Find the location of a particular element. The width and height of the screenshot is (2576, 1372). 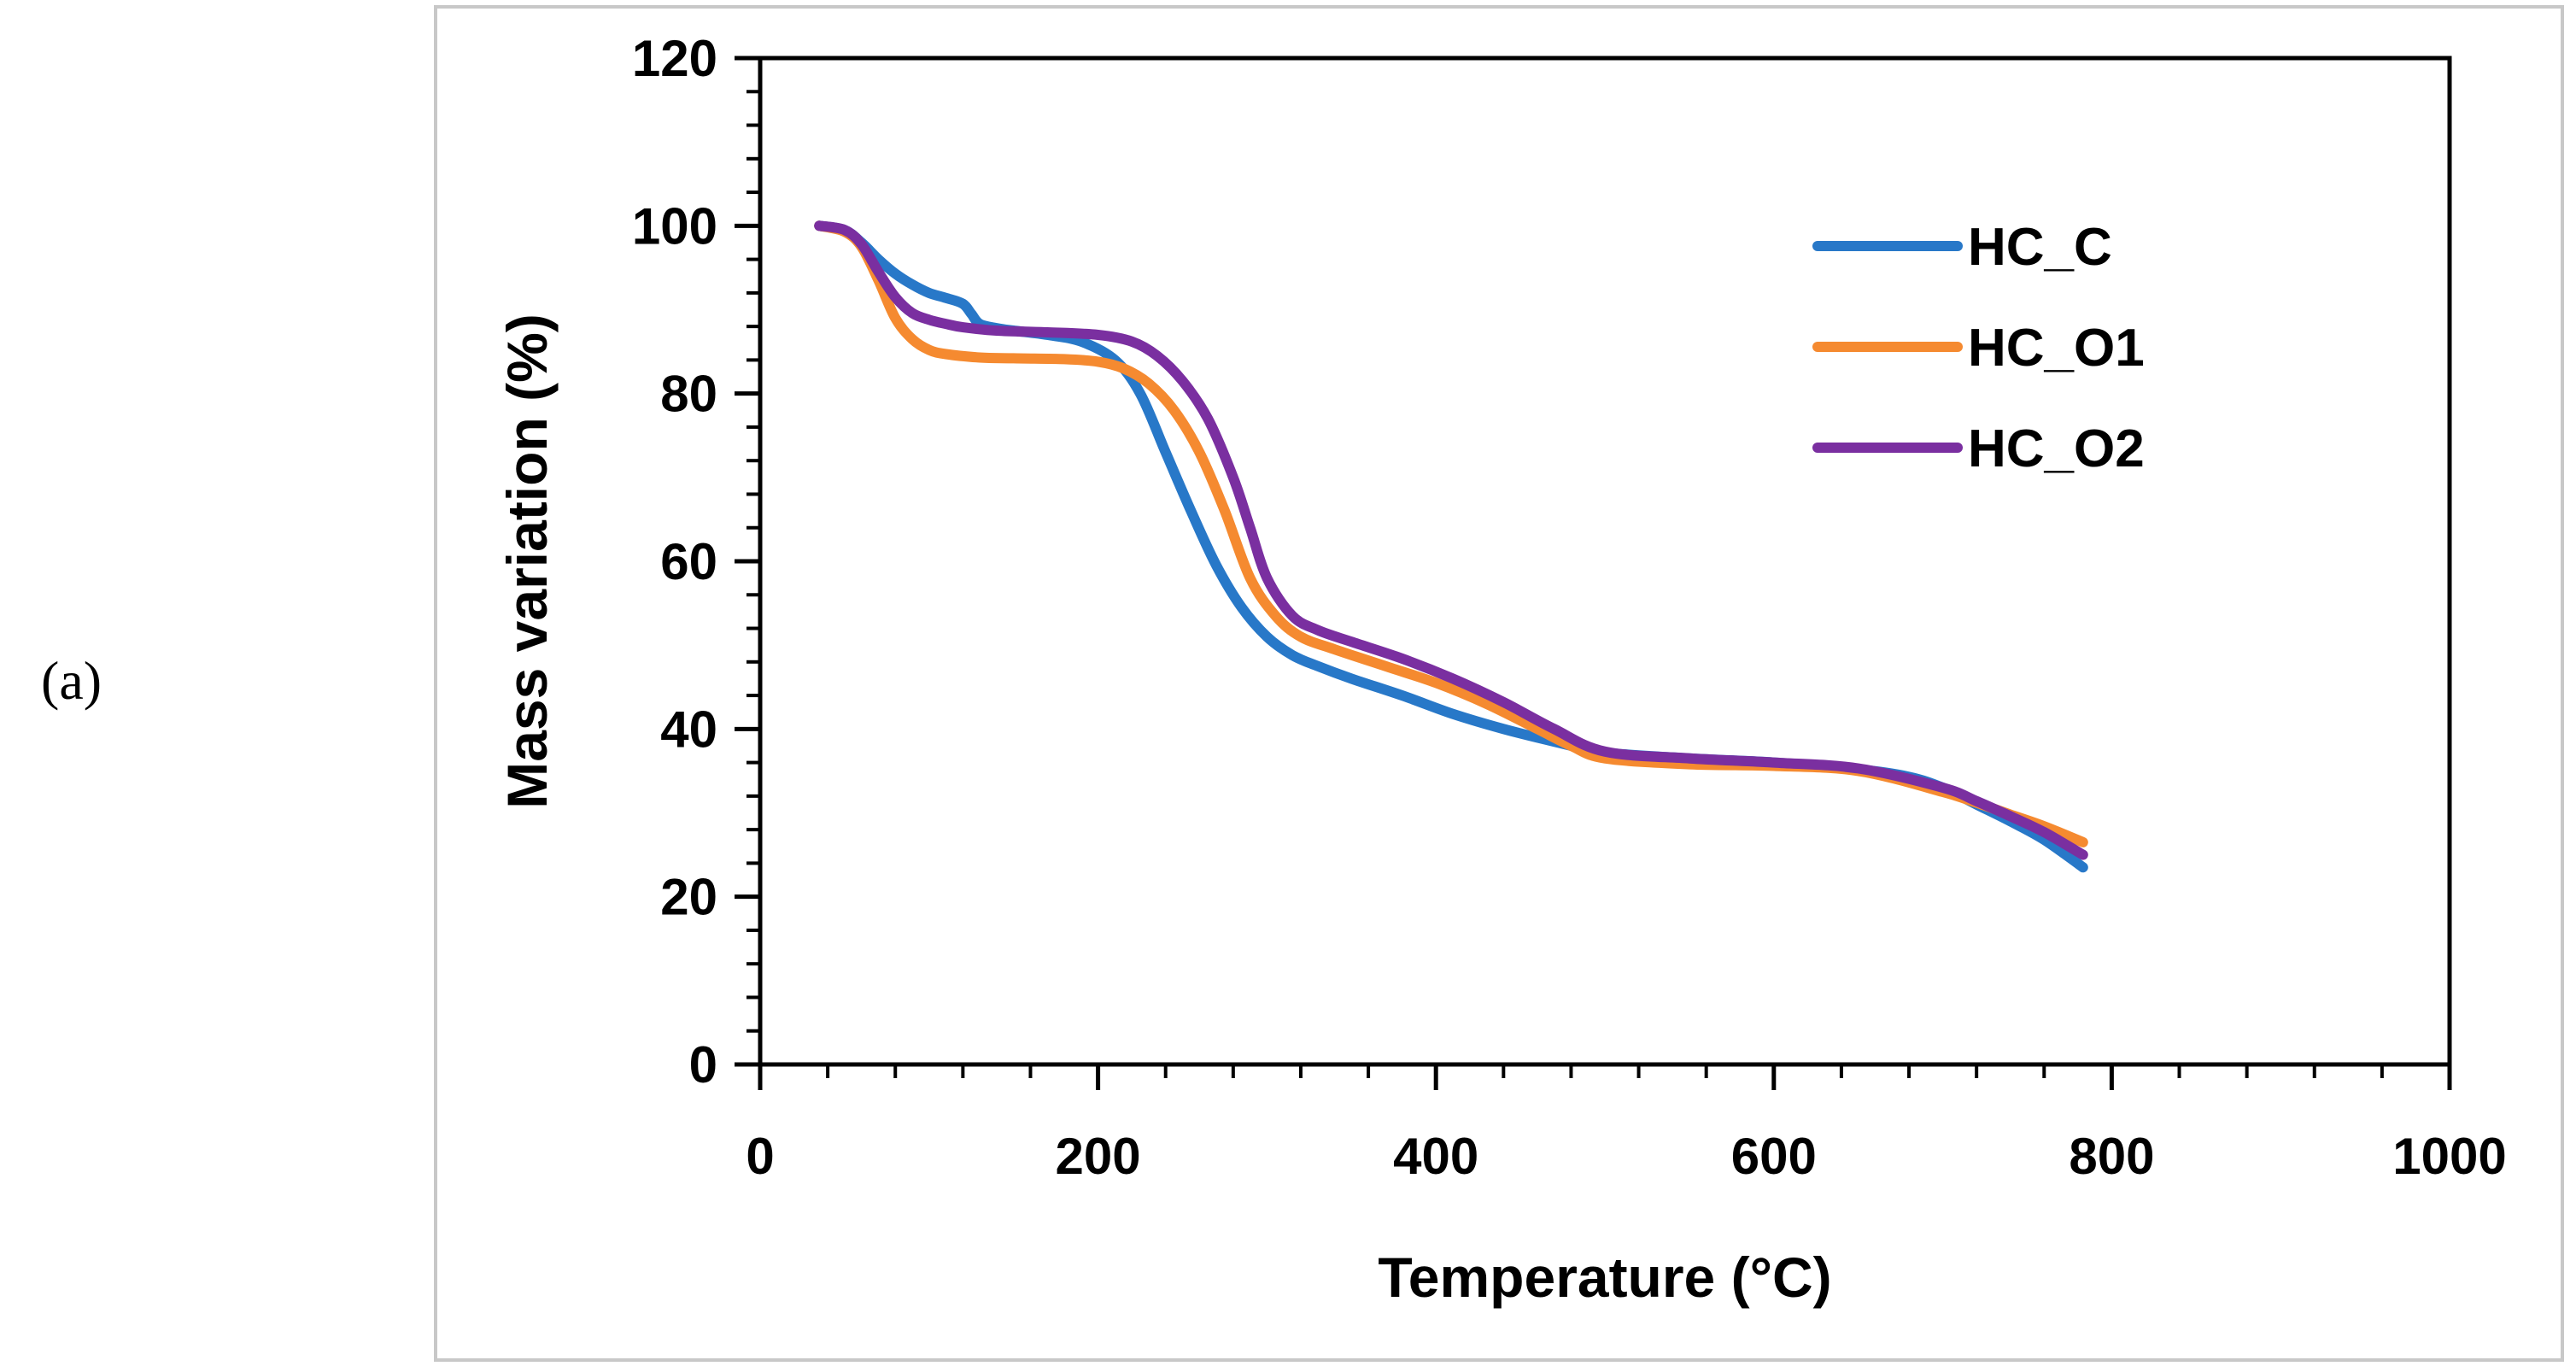

x-axis-title: Temperature (°C) is located at coordinates (1604, 1277).